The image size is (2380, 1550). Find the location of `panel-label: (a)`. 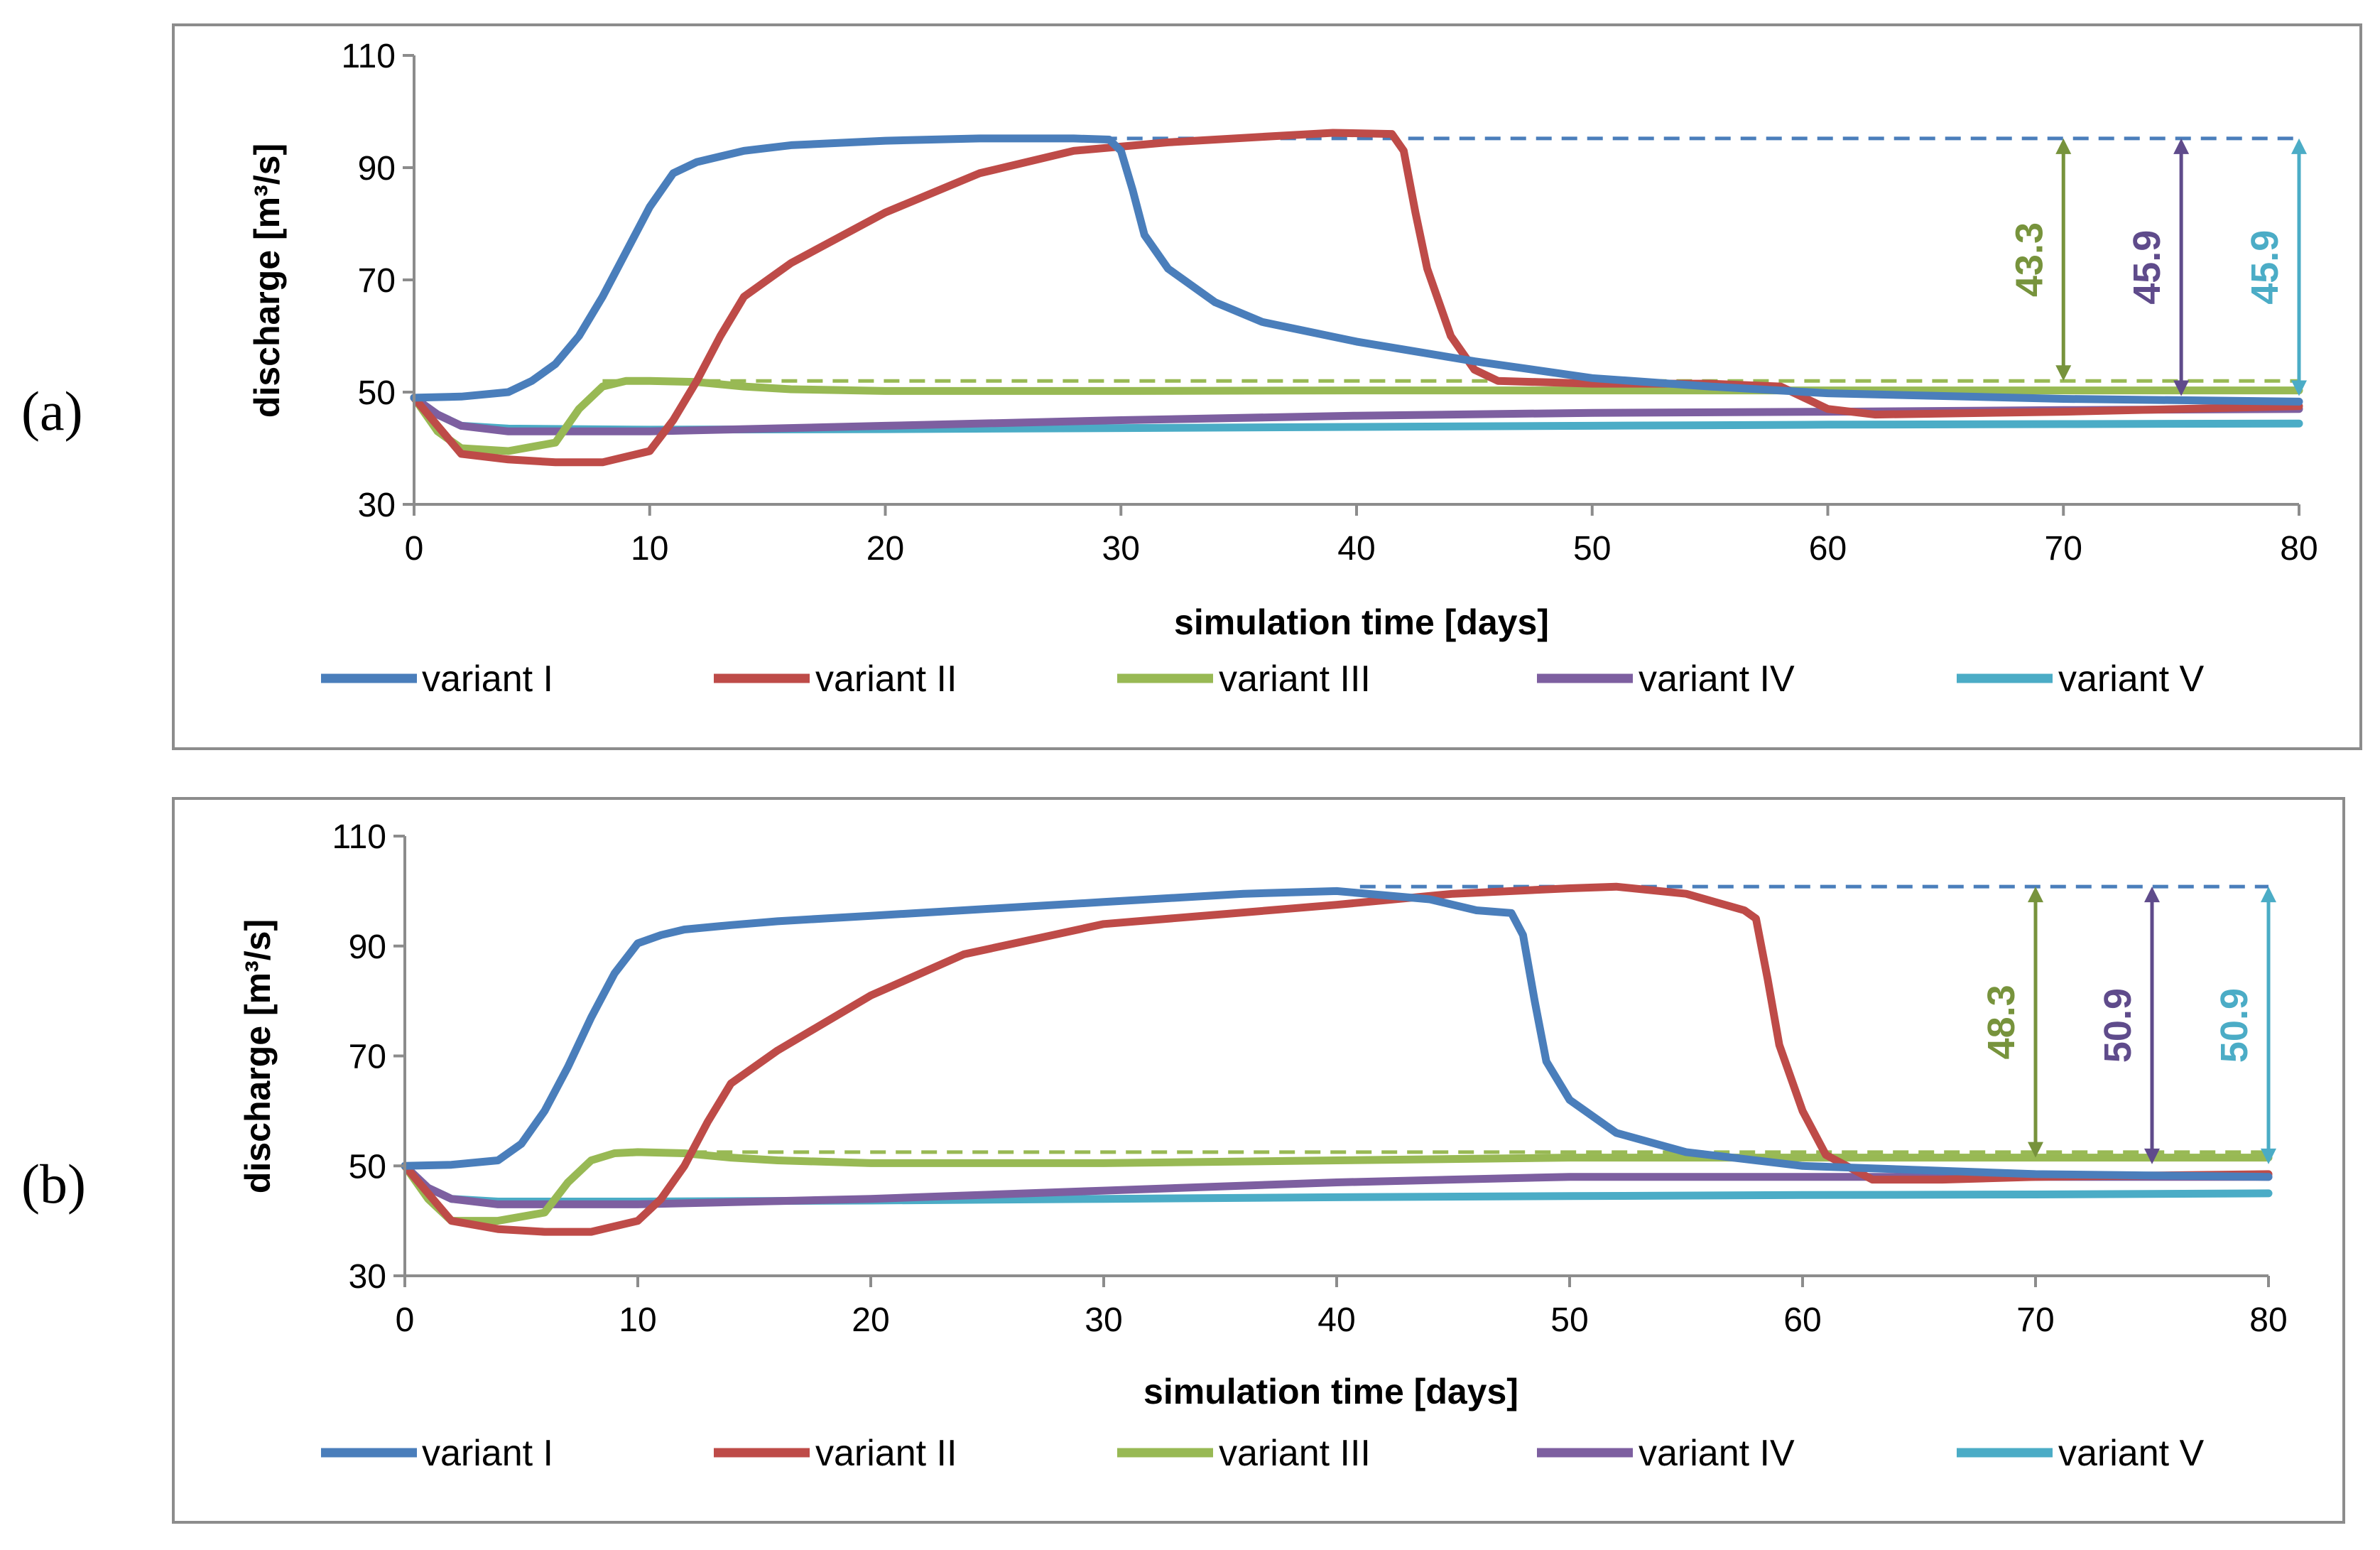

panel-label: (a) is located at coordinates (52, 411).